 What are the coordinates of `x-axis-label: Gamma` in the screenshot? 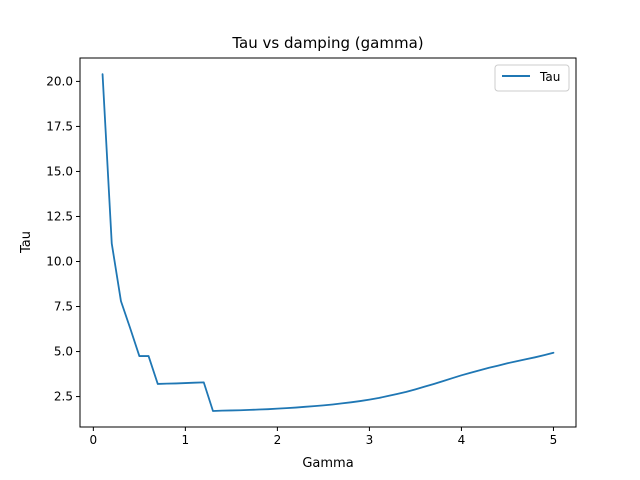 It's located at (327, 463).